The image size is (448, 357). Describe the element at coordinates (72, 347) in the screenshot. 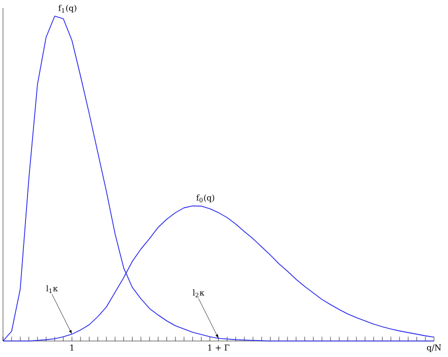

I see `x-tick-label: 1` at that location.